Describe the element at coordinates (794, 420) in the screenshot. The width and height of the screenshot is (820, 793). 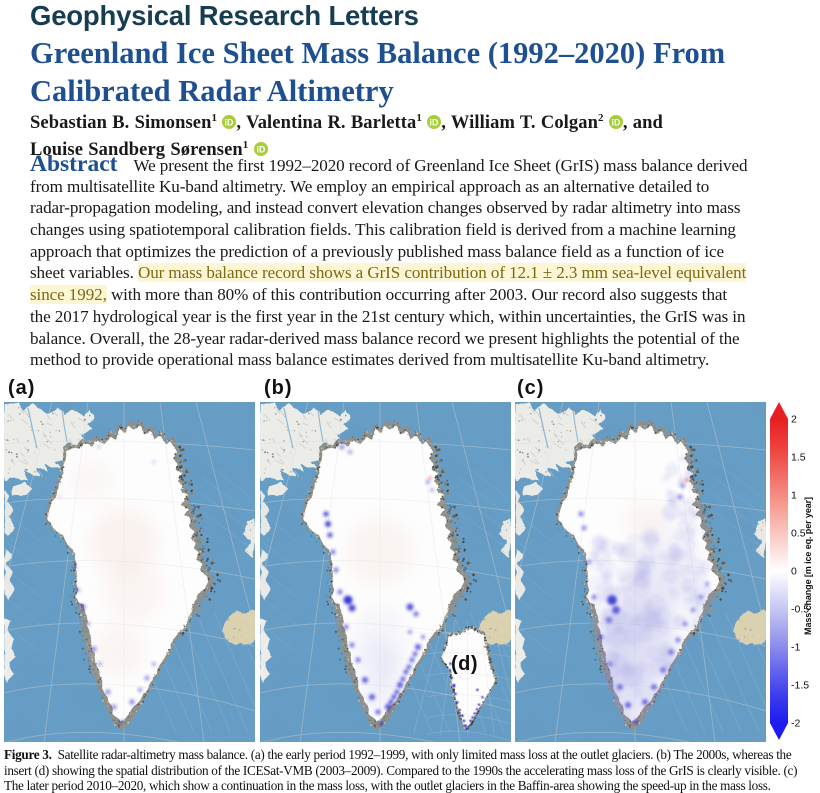
I see `svg-text: 2` at that location.